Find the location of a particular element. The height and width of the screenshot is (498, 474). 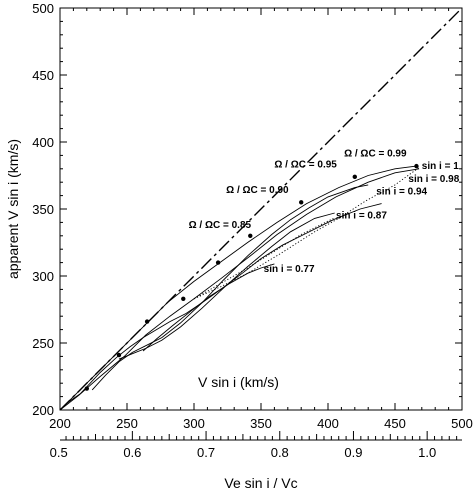

y-tick-label: 200 is located at coordinates (43, 410).